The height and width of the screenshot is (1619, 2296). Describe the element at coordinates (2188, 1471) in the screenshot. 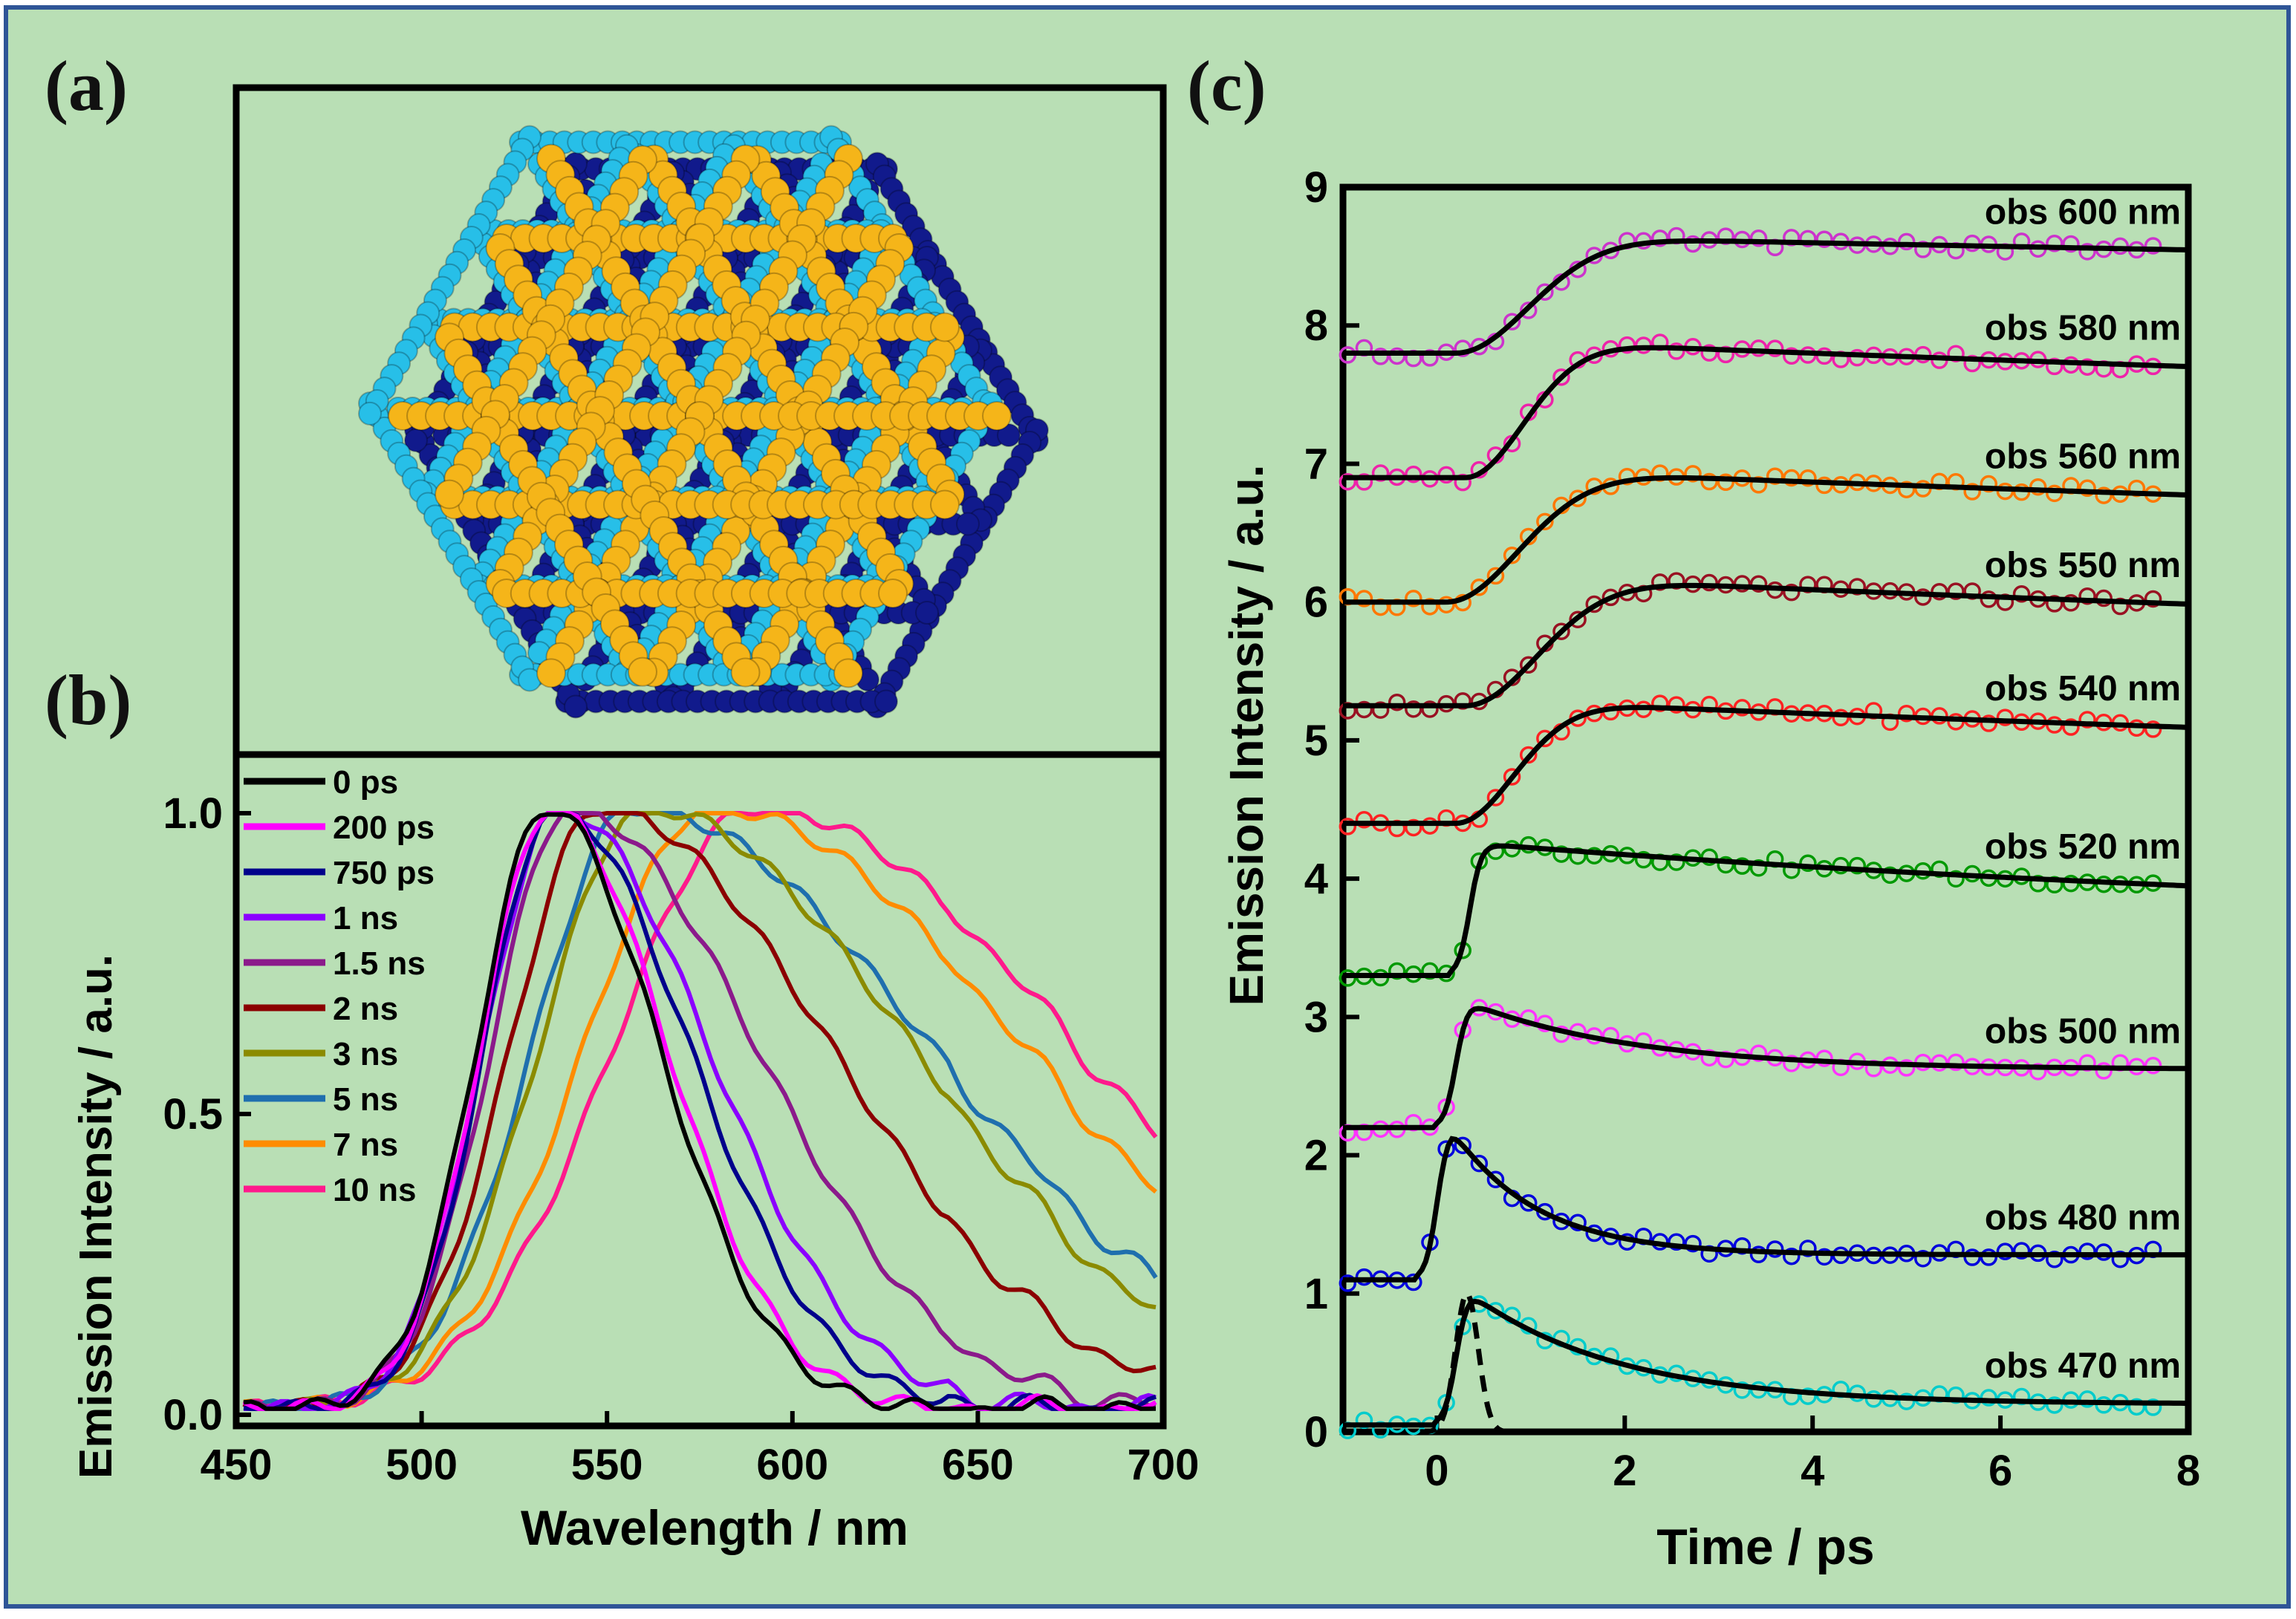

I see `x-tick-label: 8` at that location.